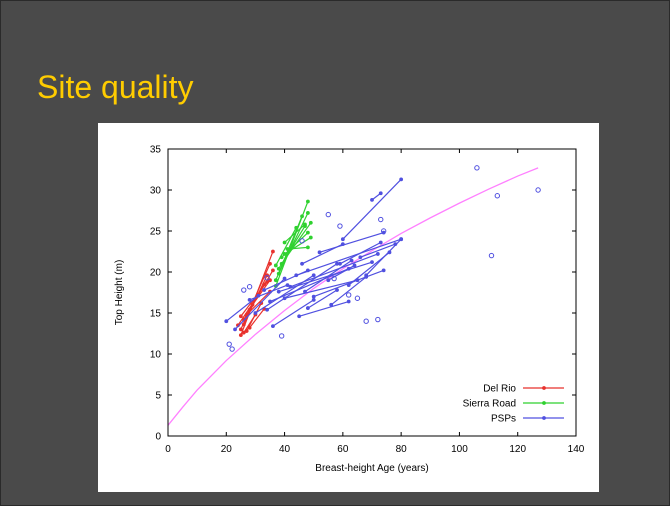  I want to click on x-tick-label: 20, so click(227, 449).